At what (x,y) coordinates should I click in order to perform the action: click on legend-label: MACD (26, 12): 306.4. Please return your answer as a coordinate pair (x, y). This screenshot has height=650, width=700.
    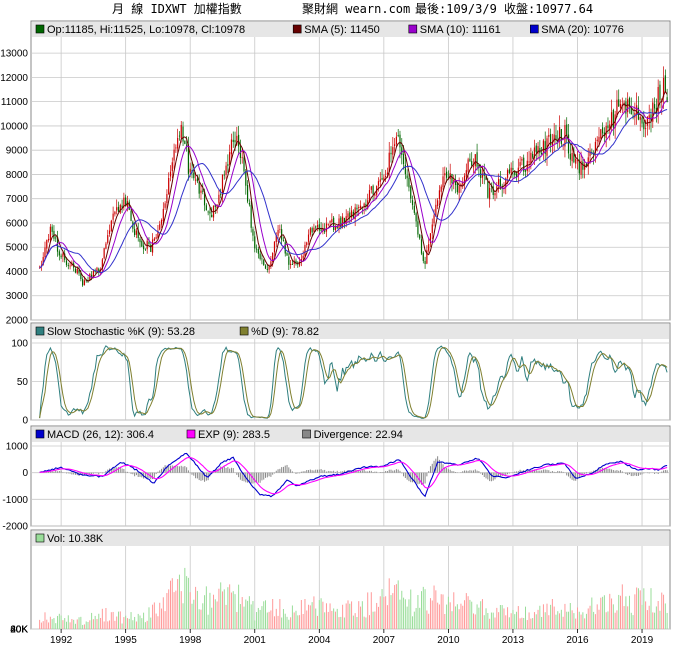
    Looking at the image, I should click on (100, 435).